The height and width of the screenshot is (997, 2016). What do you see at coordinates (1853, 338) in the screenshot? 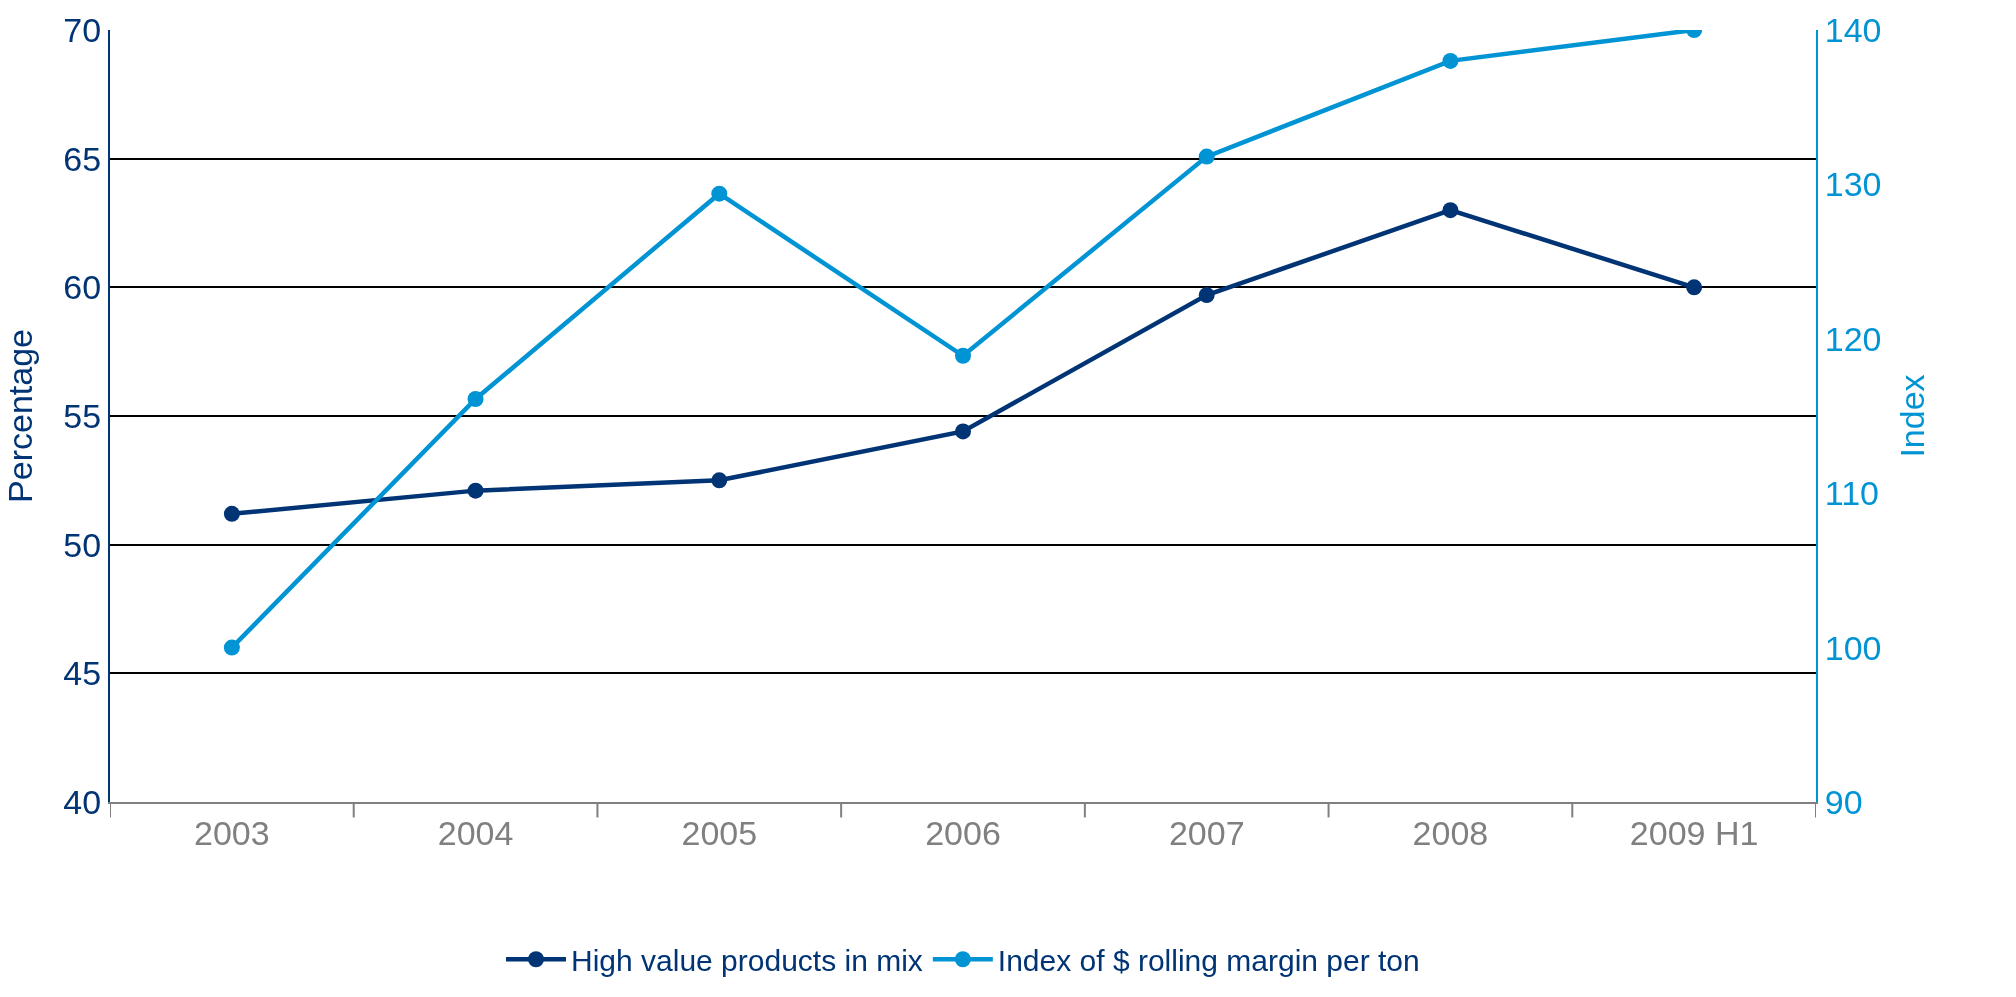
I see `y2-tick-label: 120` at bounding box center [1853, 338].